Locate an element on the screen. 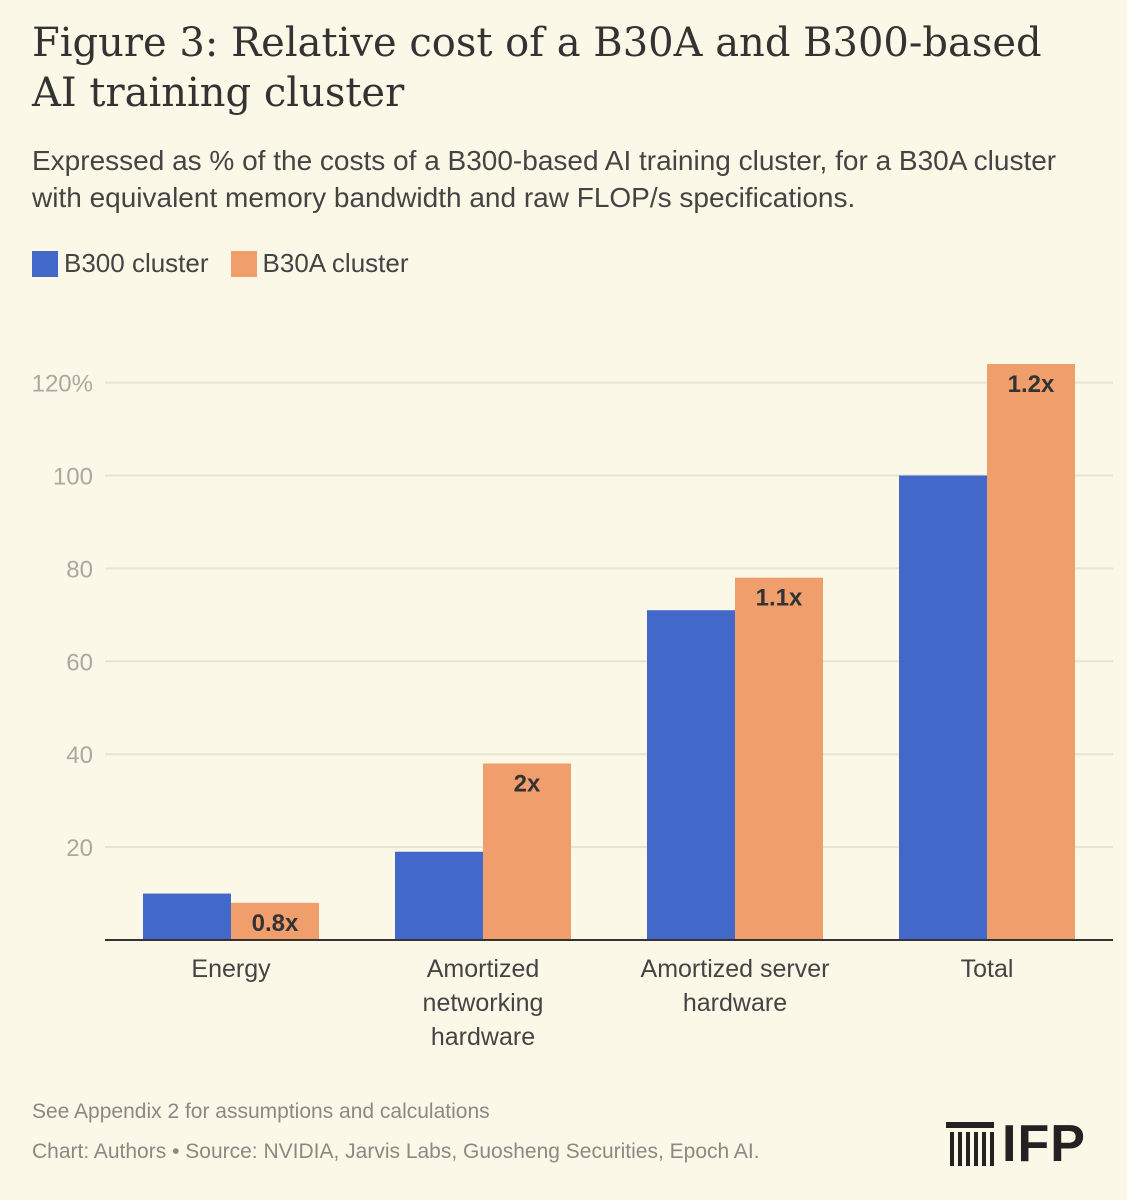 The image size is (1127, 1200). y-tick-label: 60 is located at coordinates (79, 662).